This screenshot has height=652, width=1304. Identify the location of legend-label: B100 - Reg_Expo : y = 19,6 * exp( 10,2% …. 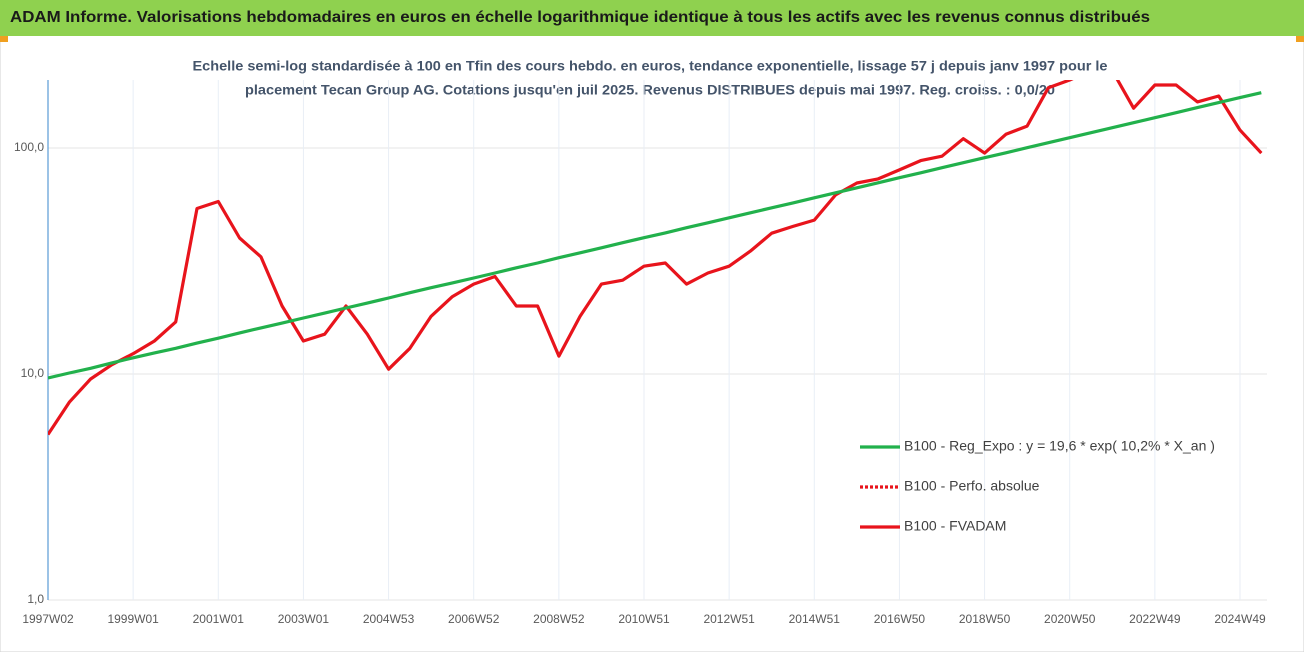
(1059, 446).